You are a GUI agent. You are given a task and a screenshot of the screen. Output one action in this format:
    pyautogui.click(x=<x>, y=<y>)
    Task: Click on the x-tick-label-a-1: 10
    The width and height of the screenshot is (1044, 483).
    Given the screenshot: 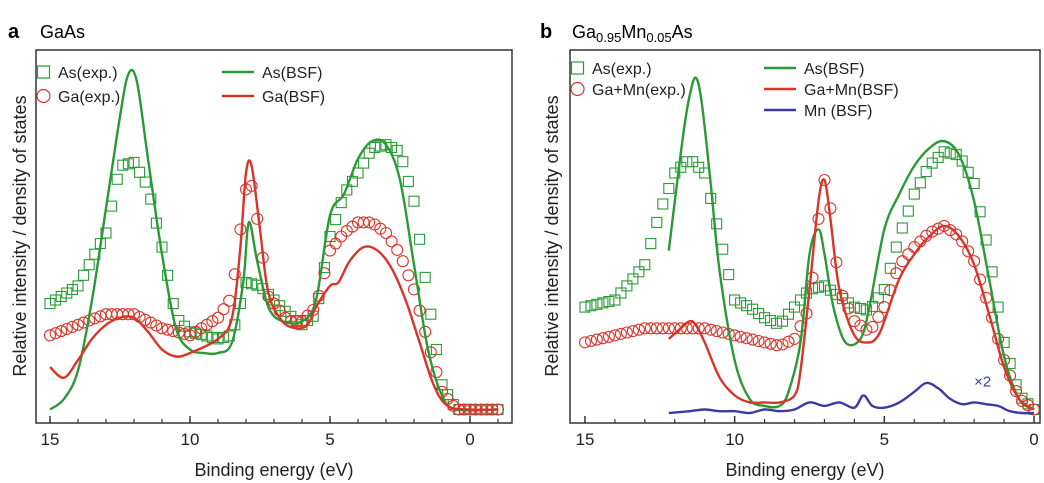 What is the action you would take?
    pyautogui.click(x=190, y=439)
    